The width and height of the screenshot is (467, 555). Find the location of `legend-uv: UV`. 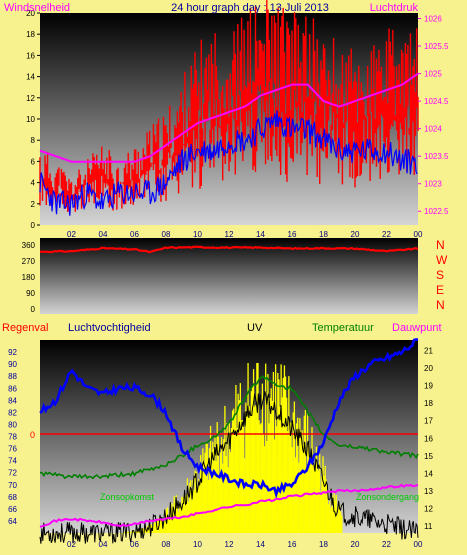

legend-uv: UV is located at coordinates (255, 328).